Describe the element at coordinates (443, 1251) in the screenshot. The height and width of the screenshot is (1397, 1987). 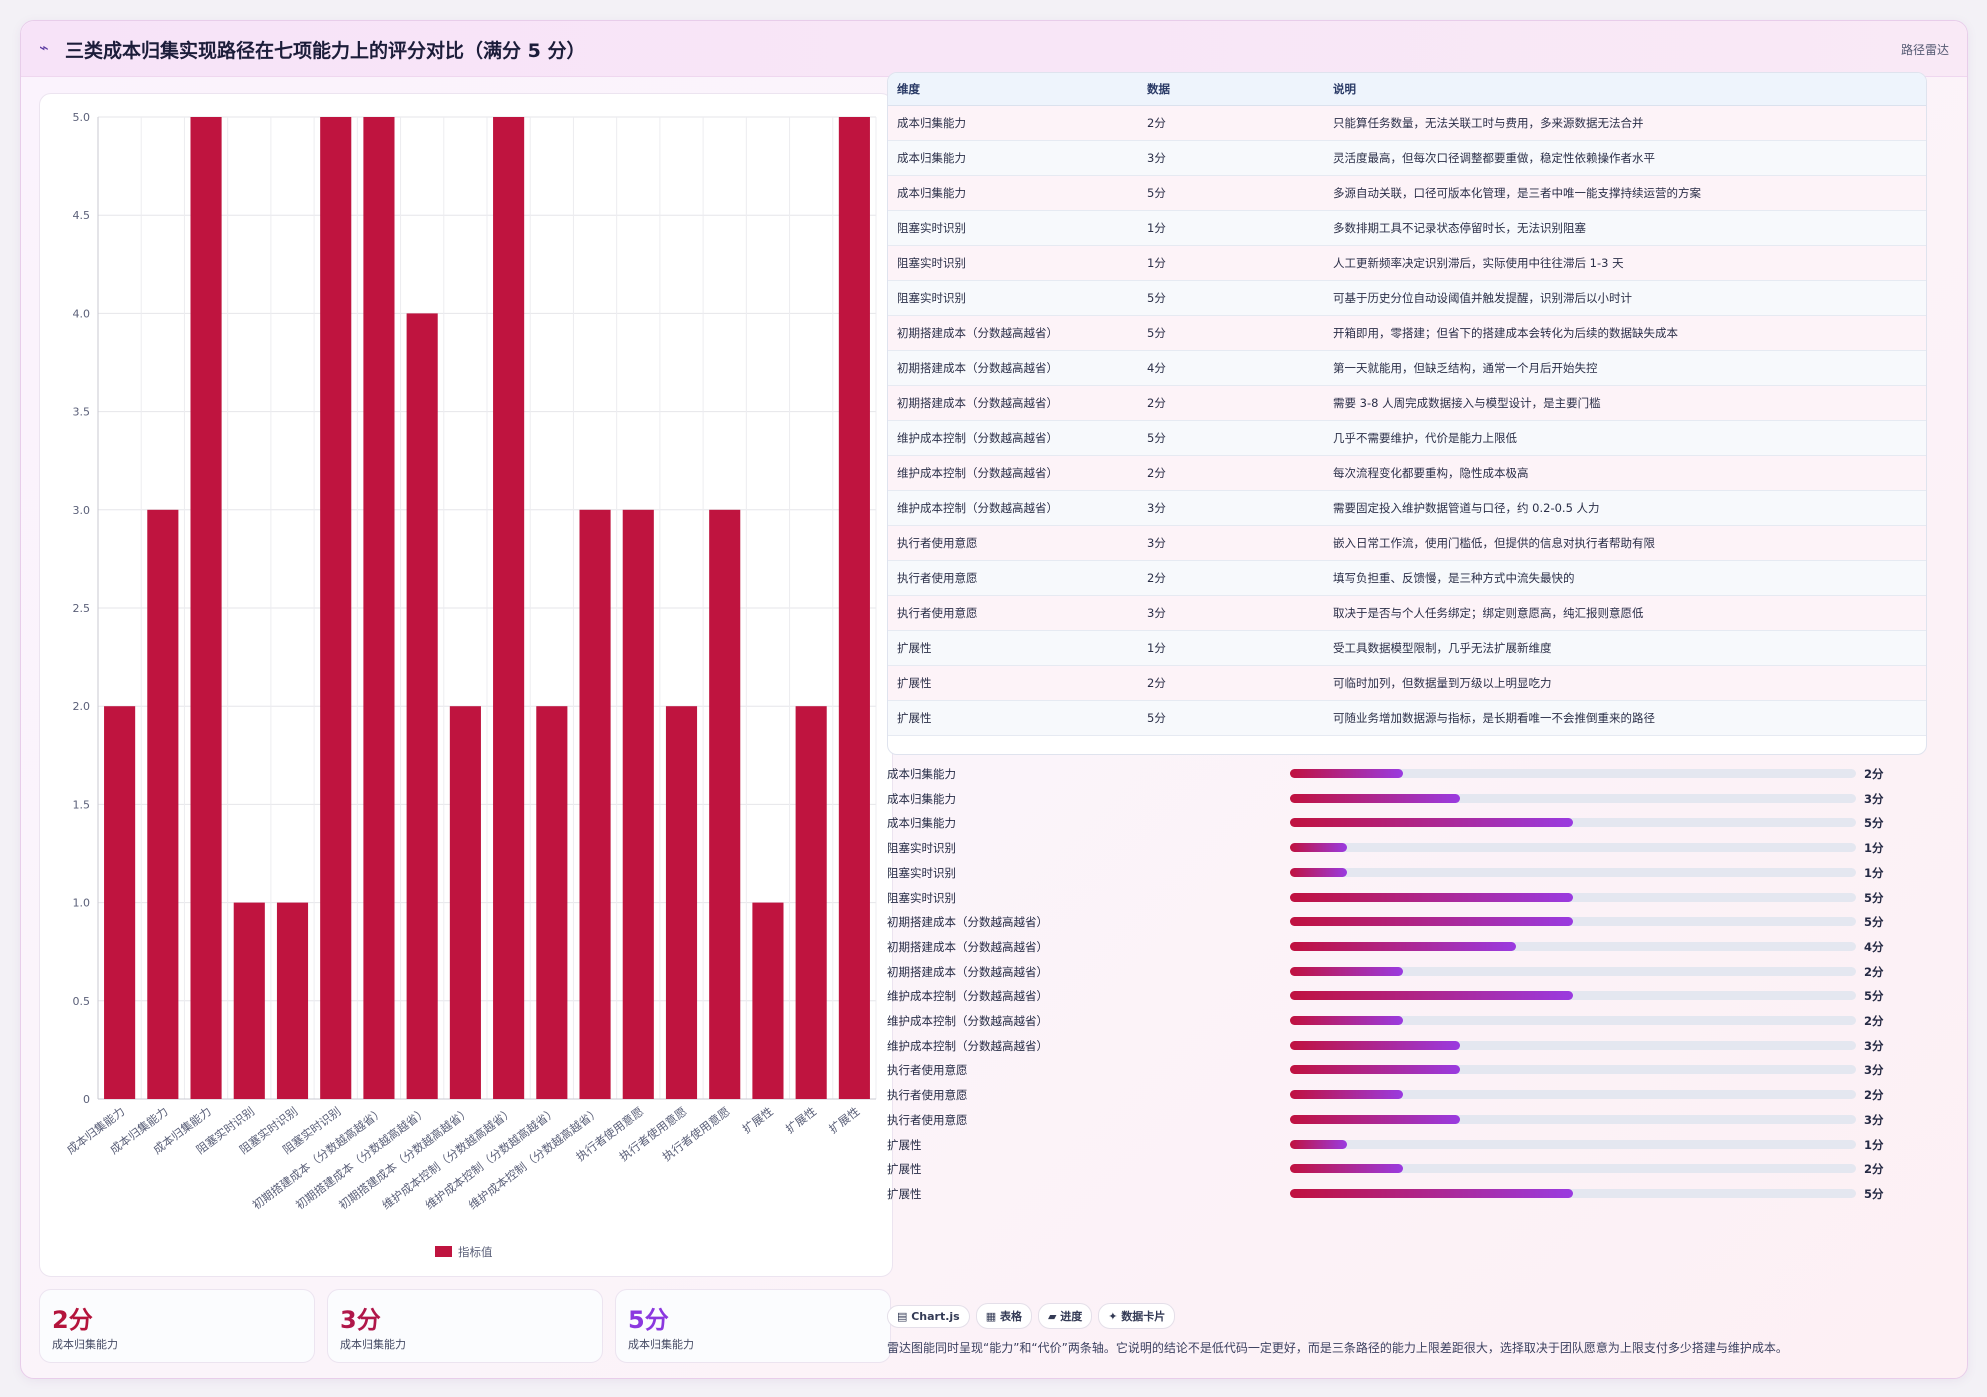
I see `legend-swatch` at that location.